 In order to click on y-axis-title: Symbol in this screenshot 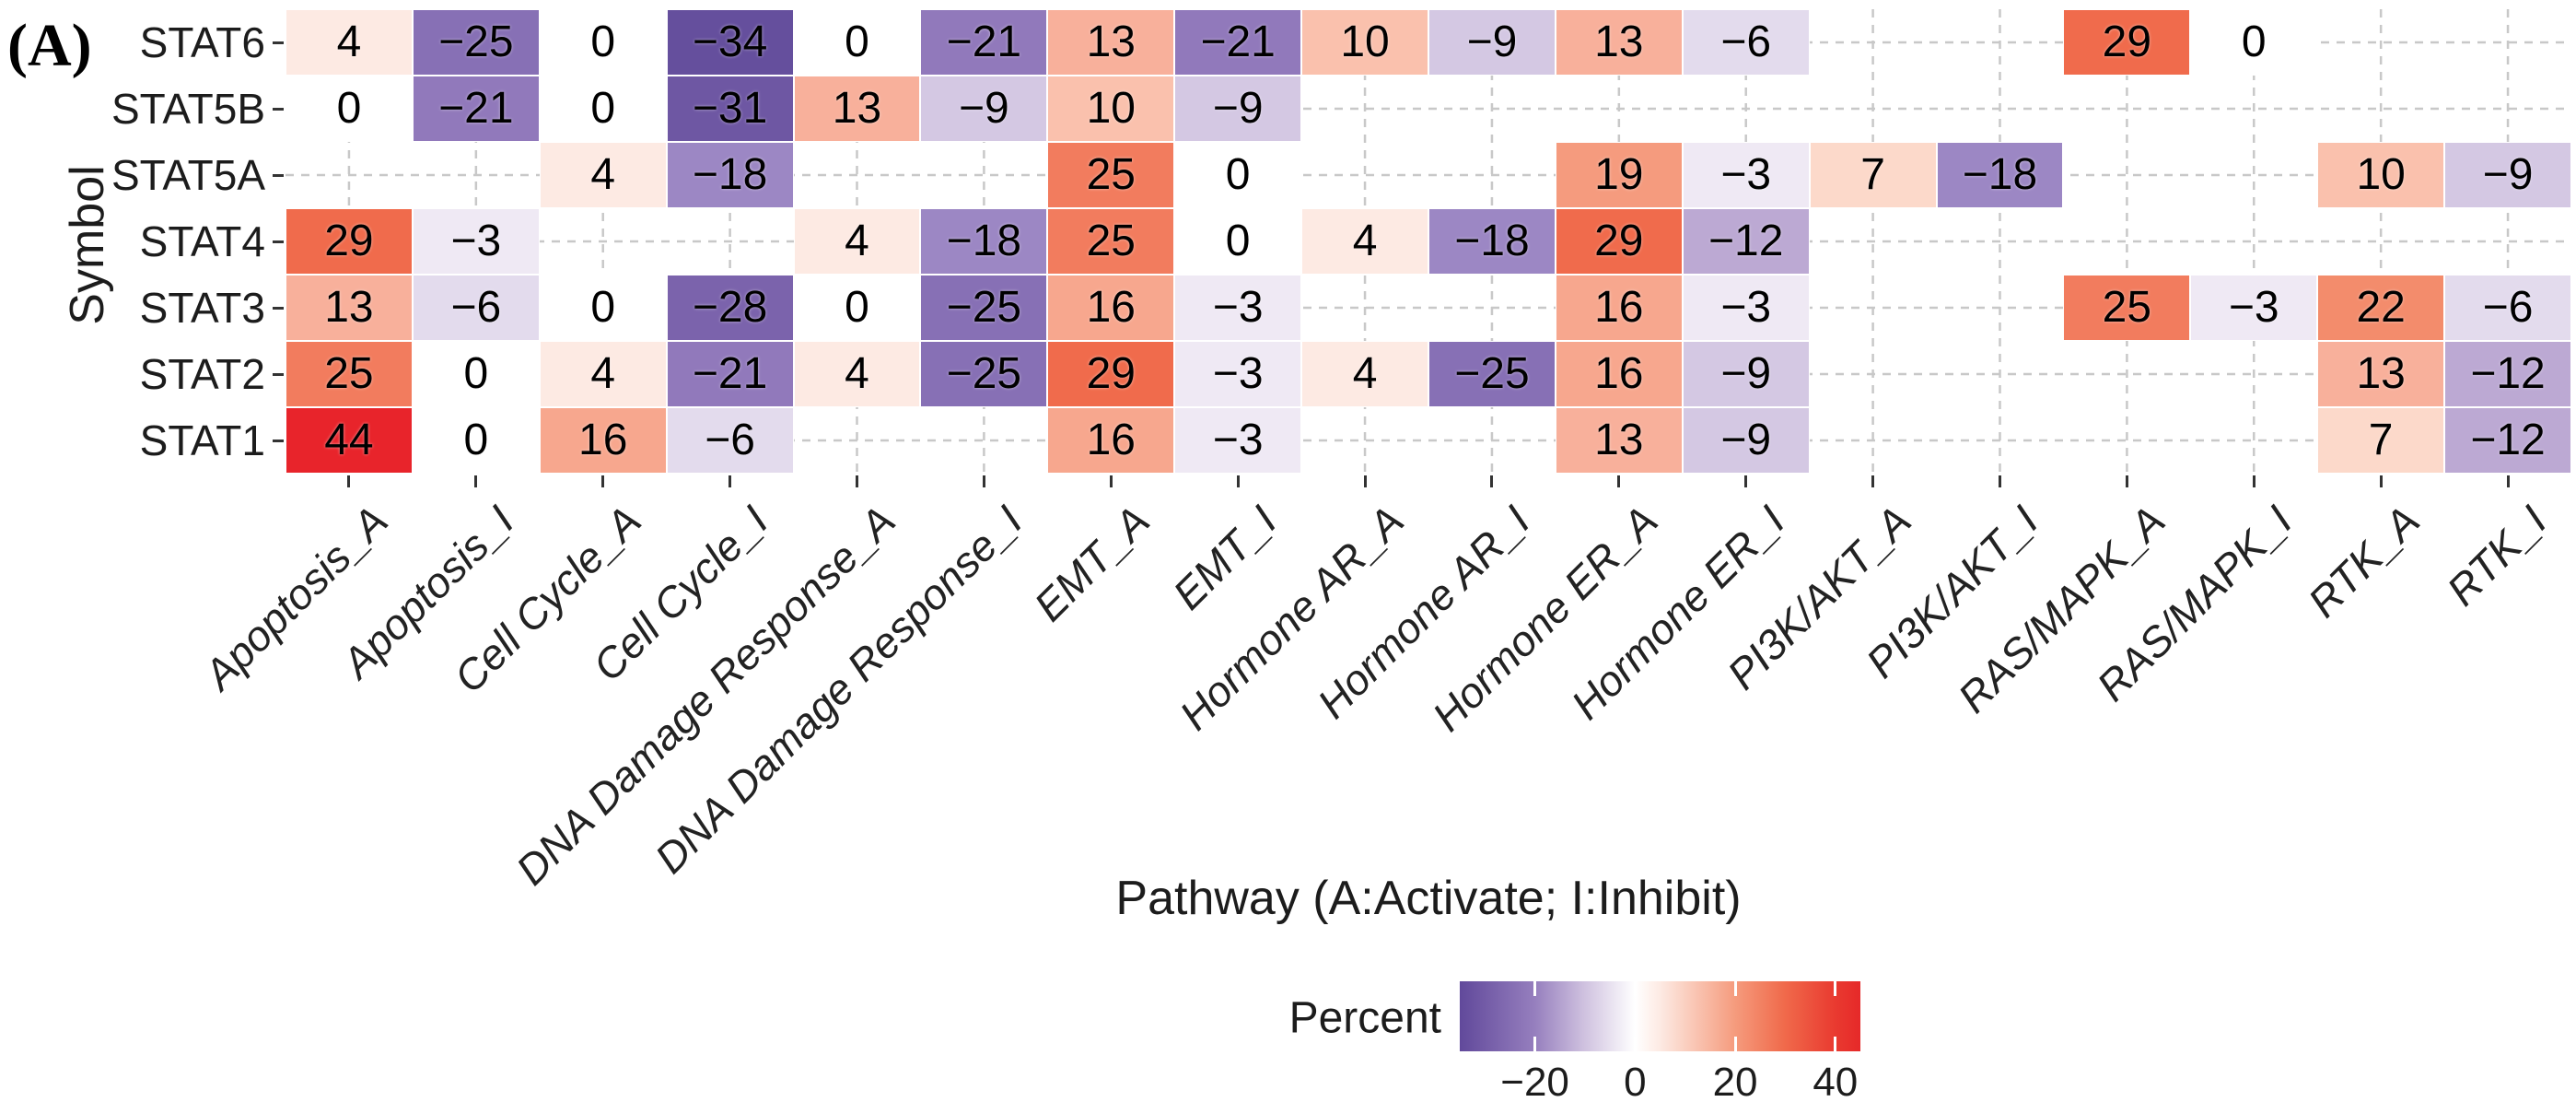, I will do `click(87, 245)`.